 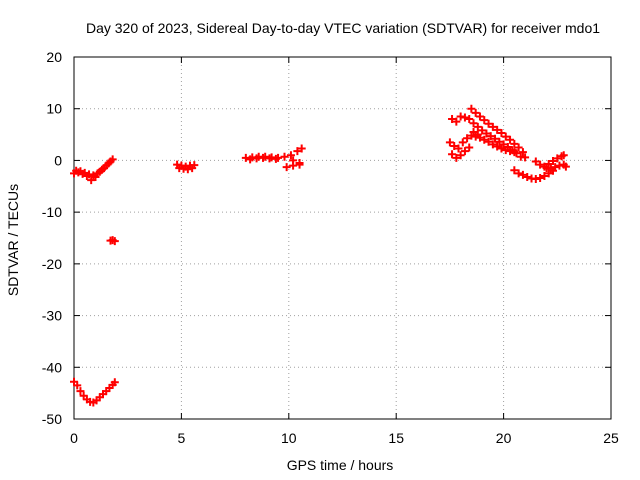 What do you see at coordinates (94, 392) in the screenshot?
I see `series-lower-arc` at bounding box center [94, 392].